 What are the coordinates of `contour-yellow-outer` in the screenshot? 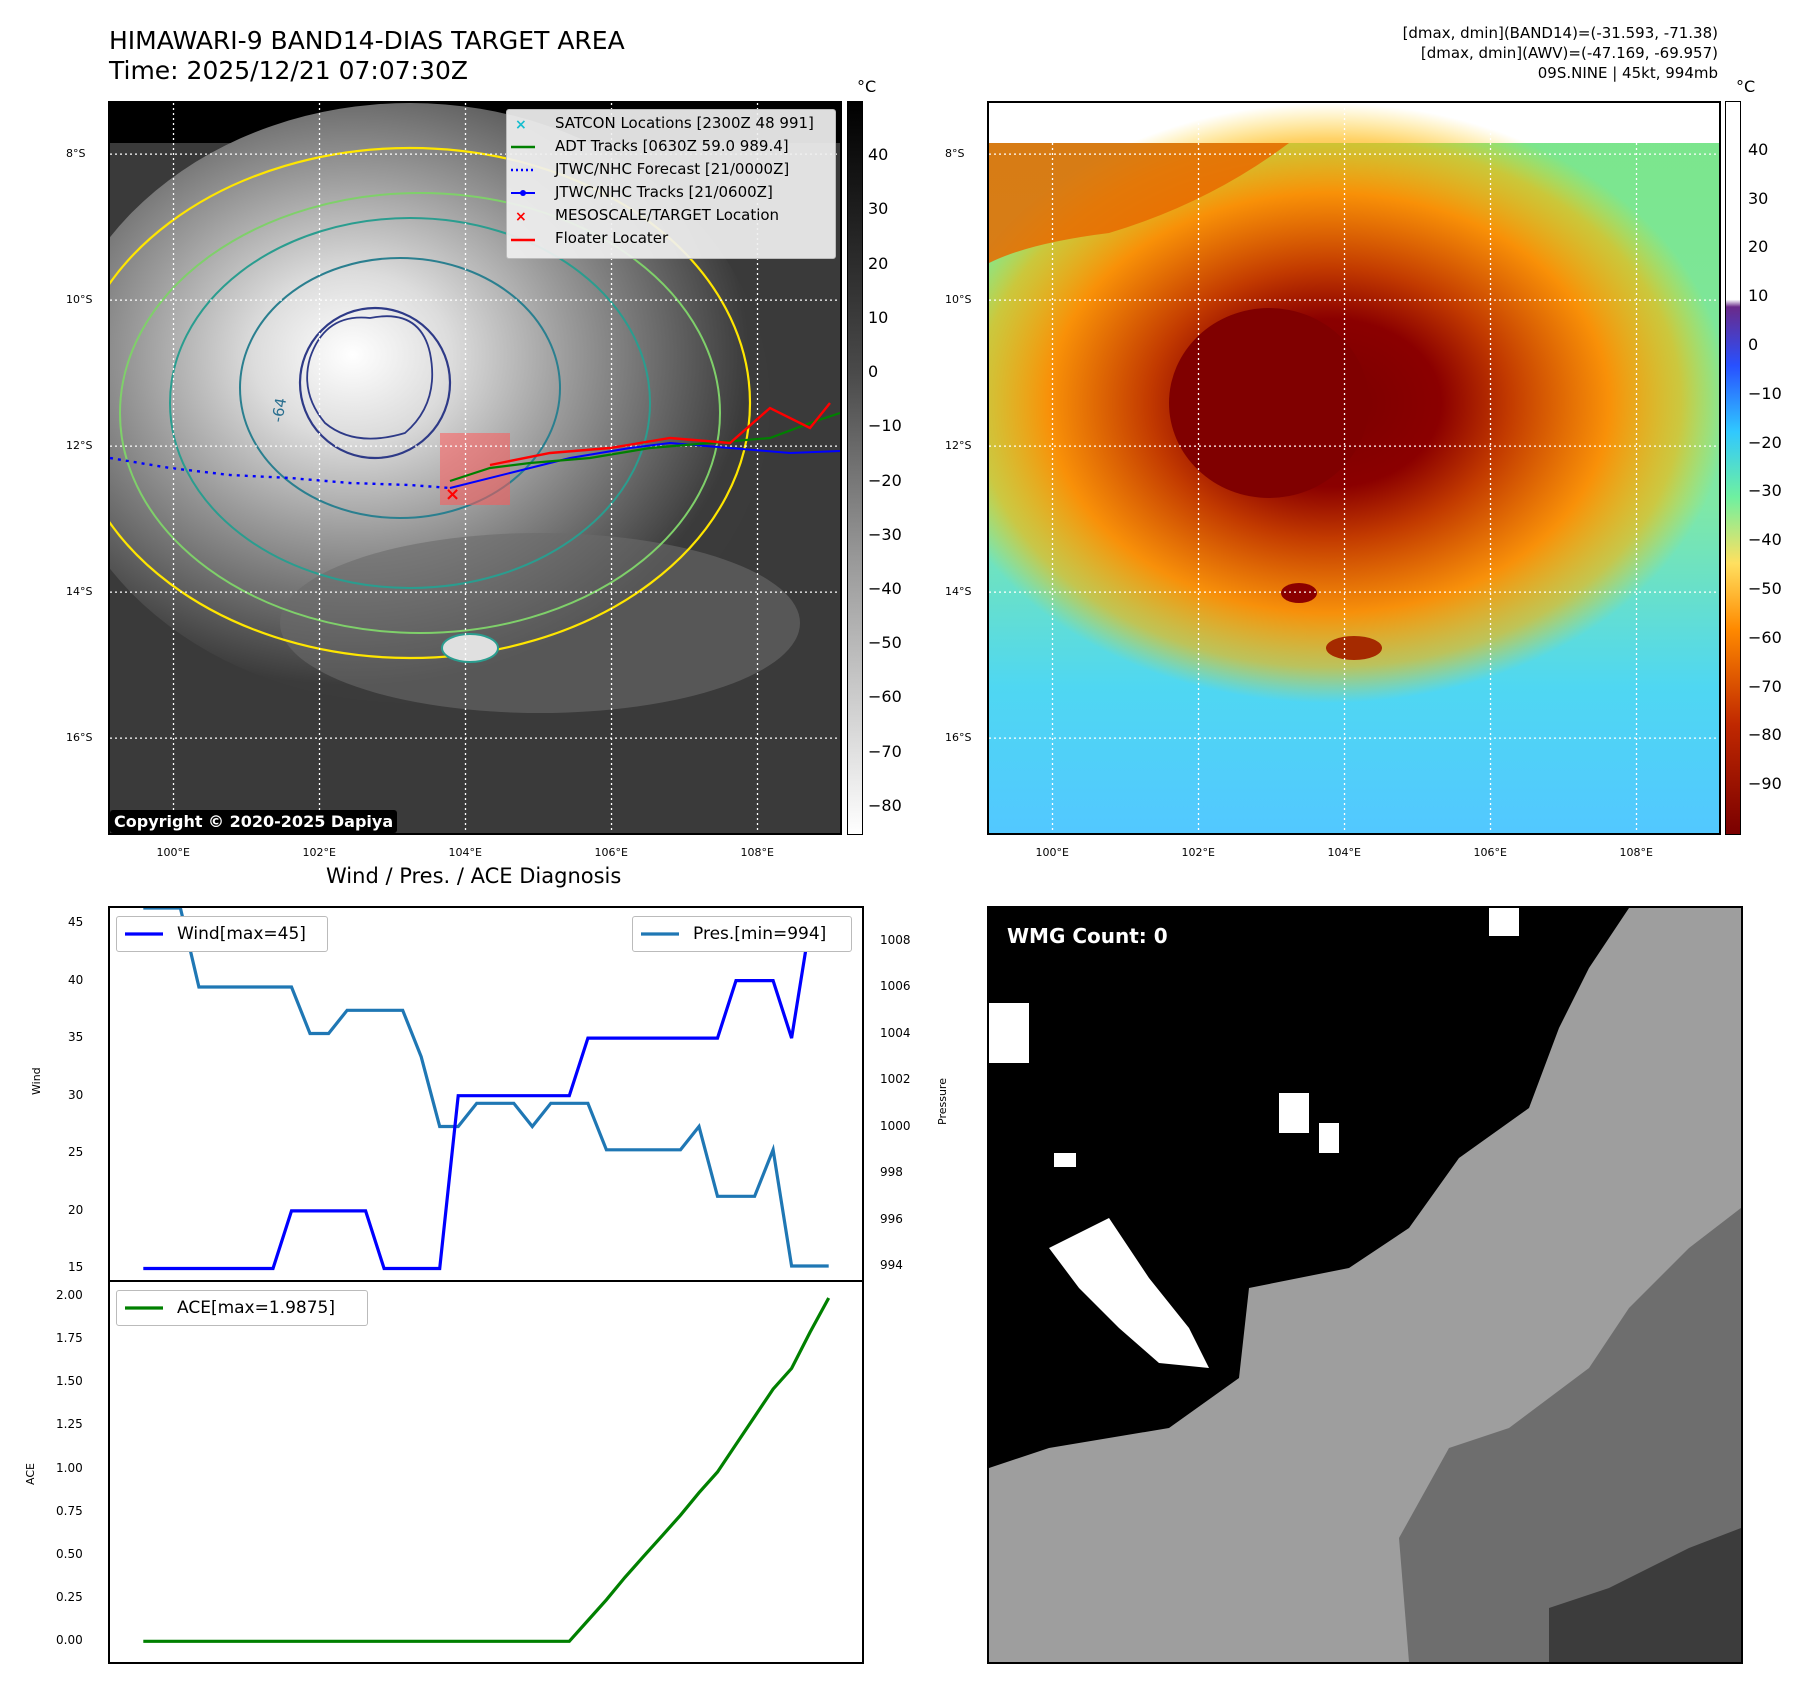 It's located at (430, 403).